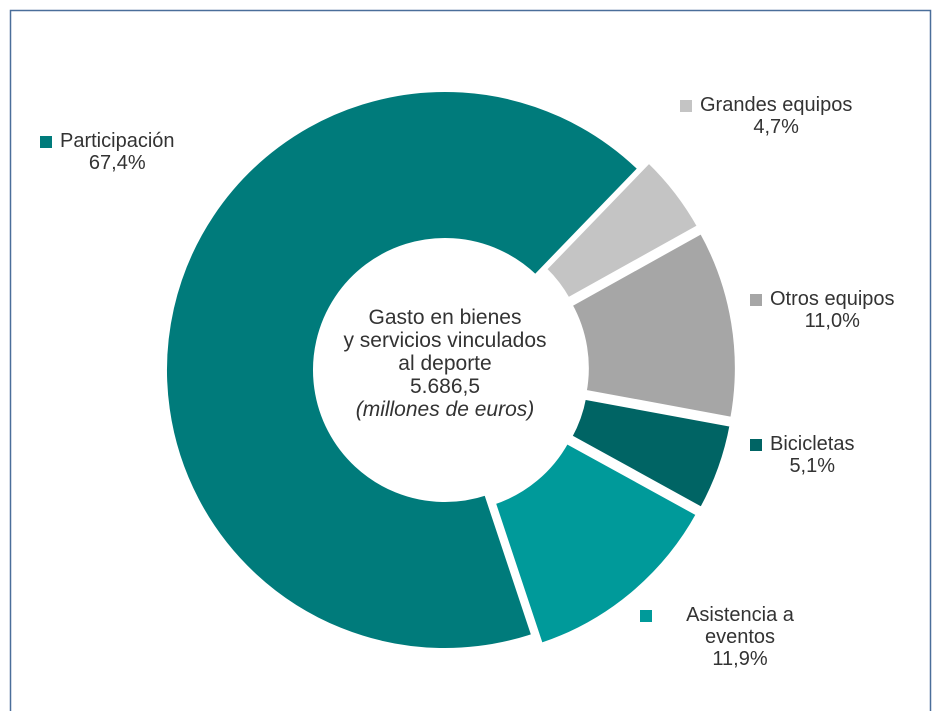  Describe the element at coordinates (740, 659) in the screenshot. I see `data-label: 11,9%` at that location.